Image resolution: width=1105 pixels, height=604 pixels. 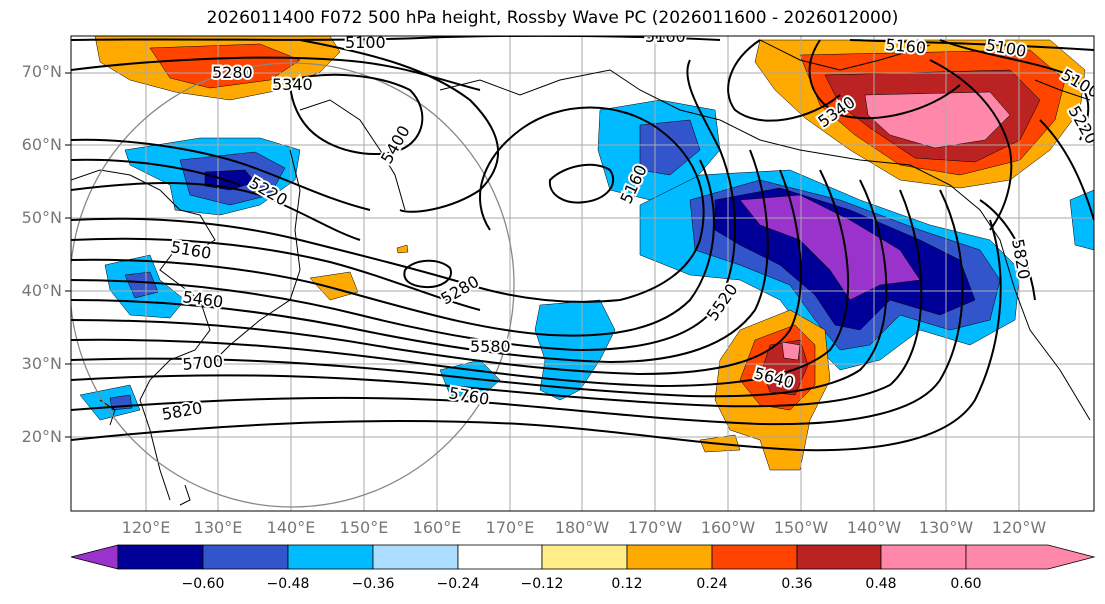 I want to click on lon-label: 120°W, so click(x=1019, y=527).